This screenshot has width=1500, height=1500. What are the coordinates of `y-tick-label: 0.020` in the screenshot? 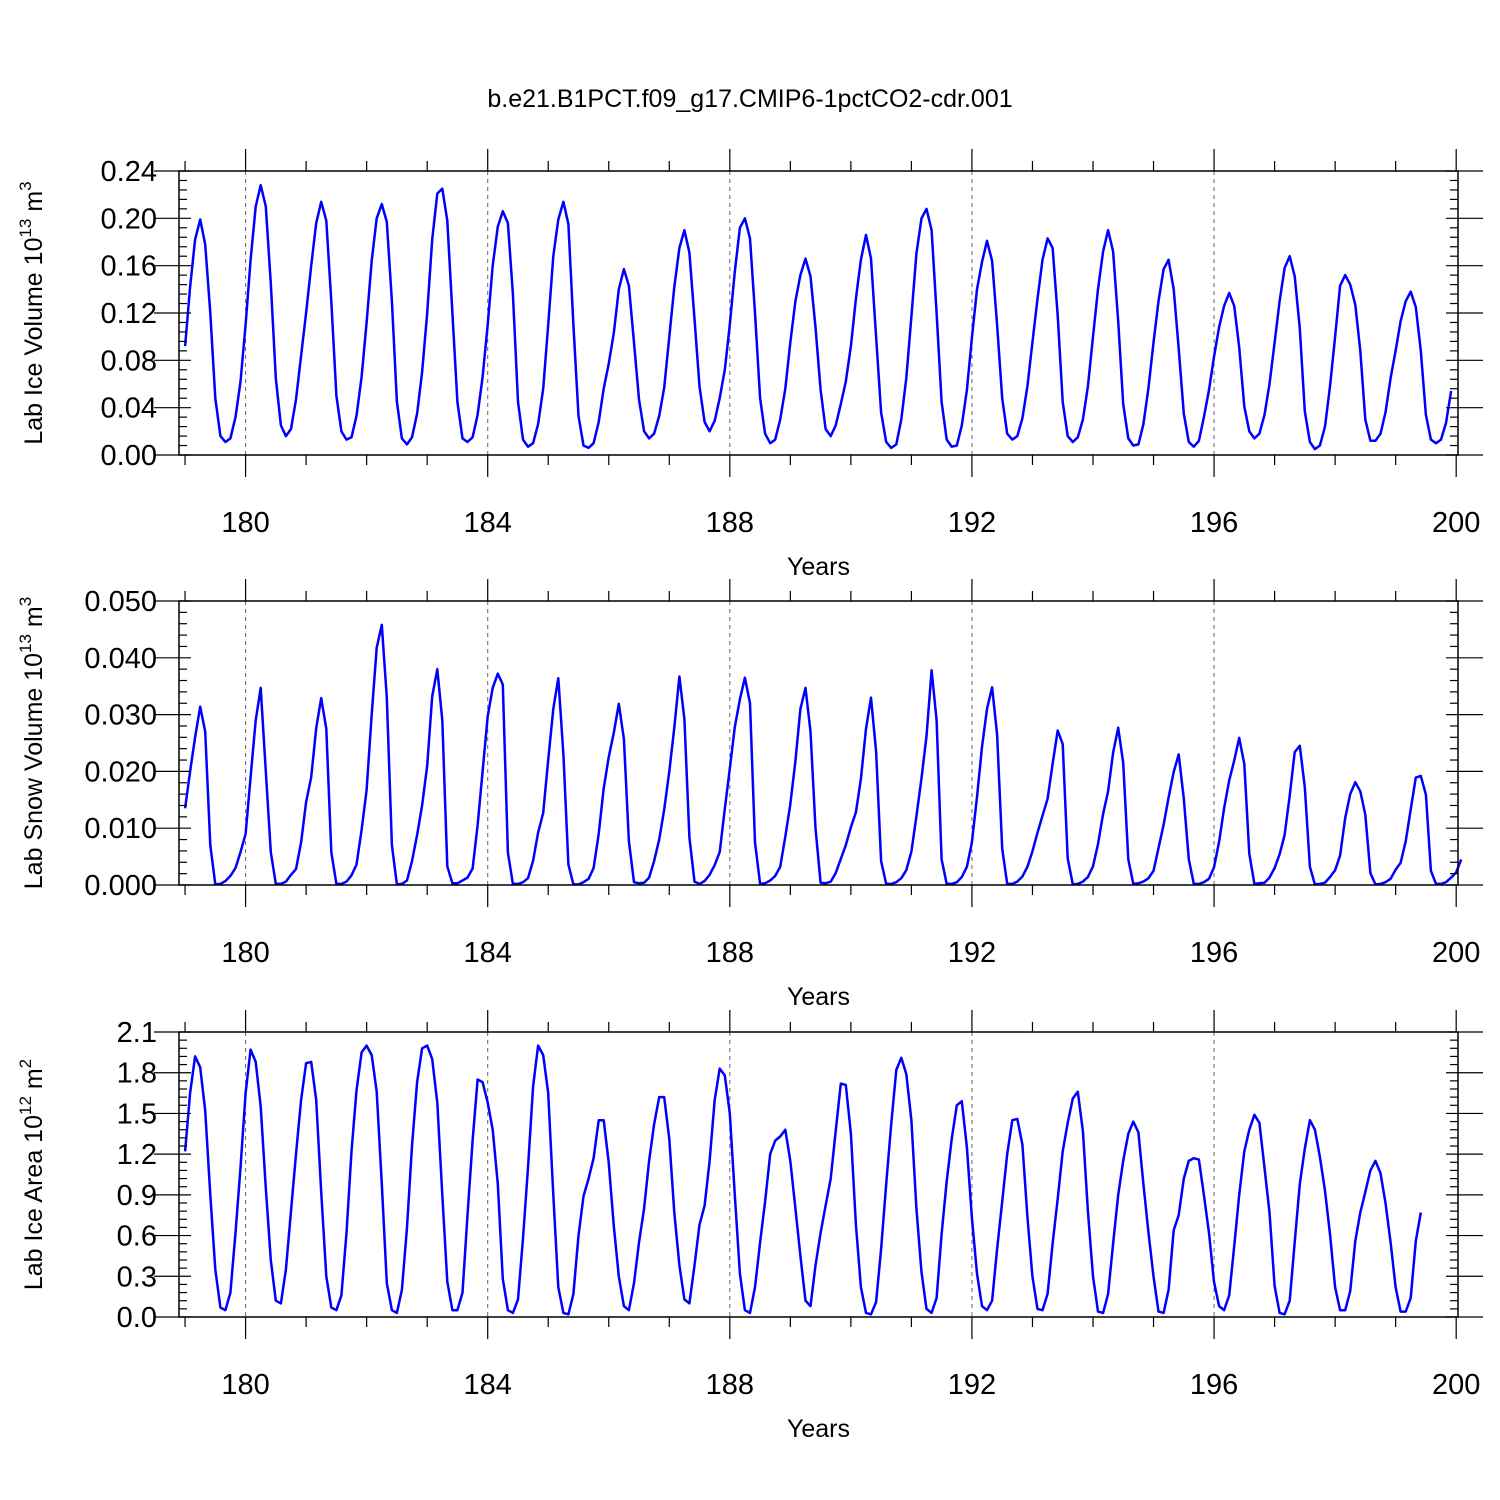 It's located at (120, 772).